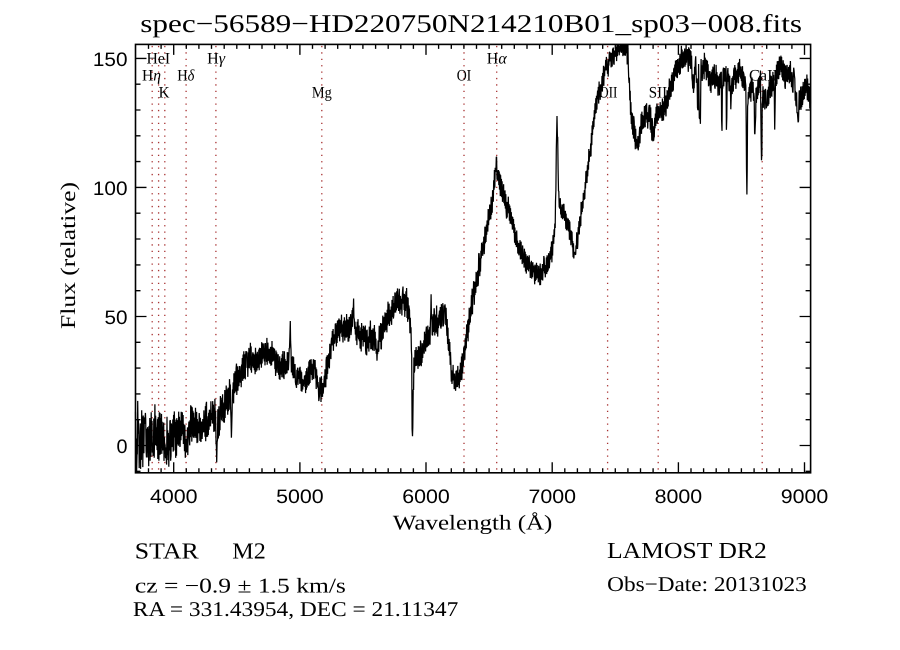  Describe the element at coordinates (608, 93) in the screenshot. I see `svg-text: OII` at that location.